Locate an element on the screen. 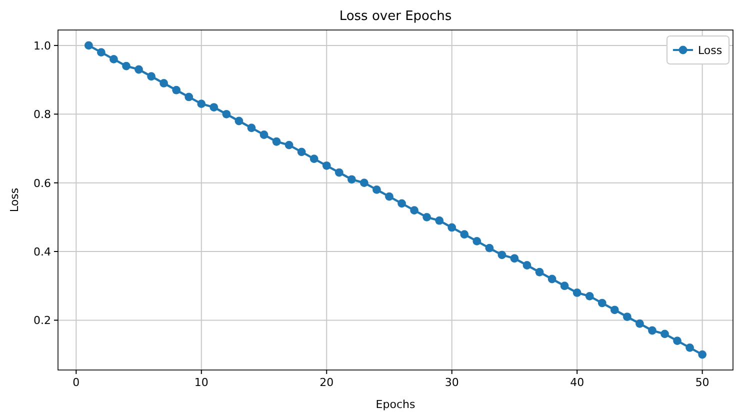 This screenshot has height=420, width=745. y-tick-label: 0.8 is located at coordinates (42, 115).